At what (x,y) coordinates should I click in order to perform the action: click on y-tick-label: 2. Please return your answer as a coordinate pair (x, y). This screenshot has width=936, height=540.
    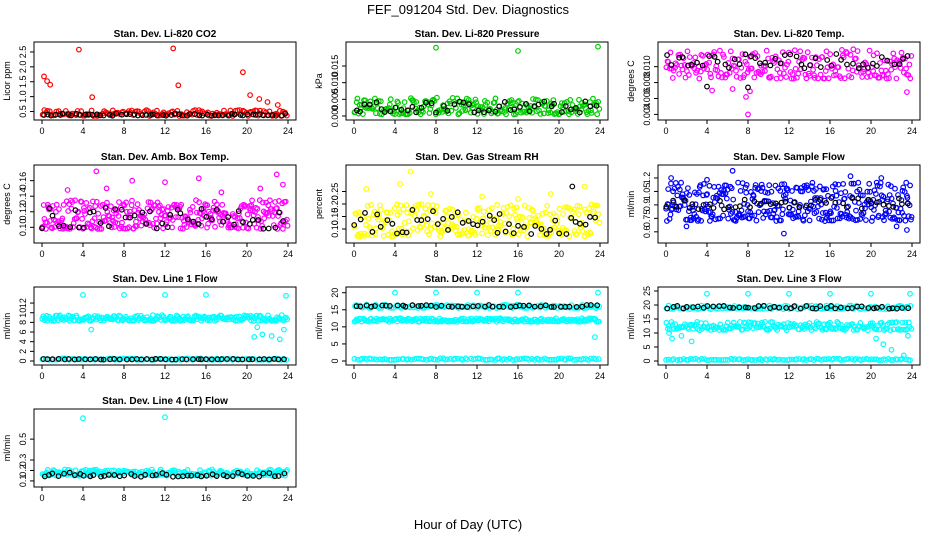
    Looking at the image, I should click on (23, 351).